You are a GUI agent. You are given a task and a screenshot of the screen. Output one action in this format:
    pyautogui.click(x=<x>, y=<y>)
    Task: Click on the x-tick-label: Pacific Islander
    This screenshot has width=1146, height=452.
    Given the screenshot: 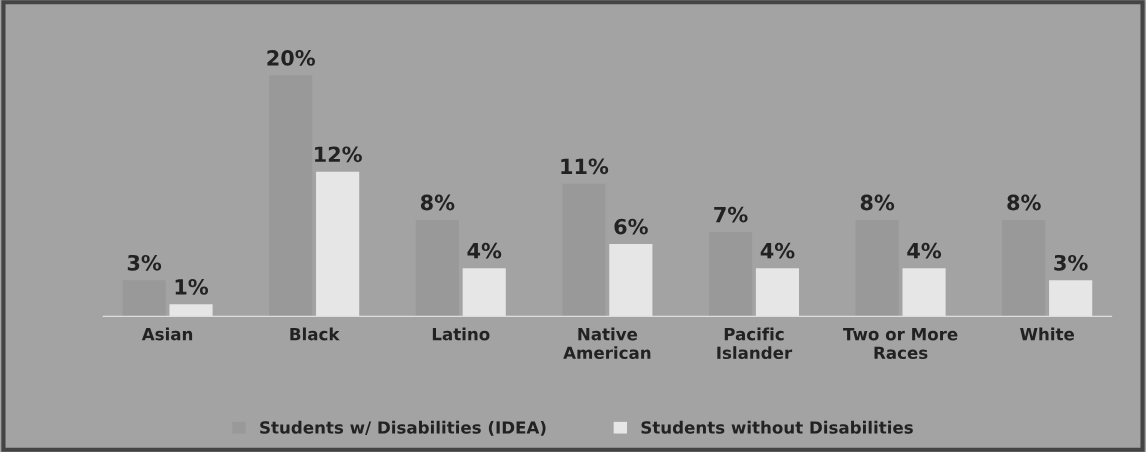 What is the action you would take?
    pyautogui.click(x=755, y=343)
    